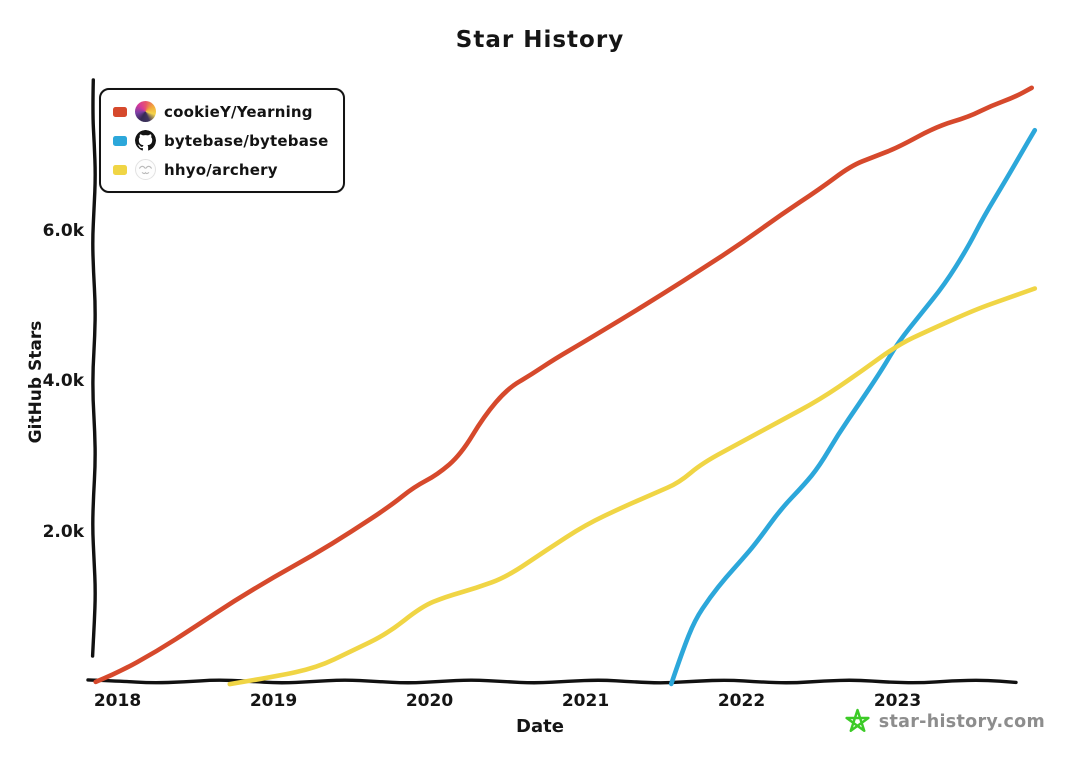 The image size is (1080, 771). Describe the element at coordinates (741, 701) in the screenshot. I see `x-tick-2022: 2022` at that location.